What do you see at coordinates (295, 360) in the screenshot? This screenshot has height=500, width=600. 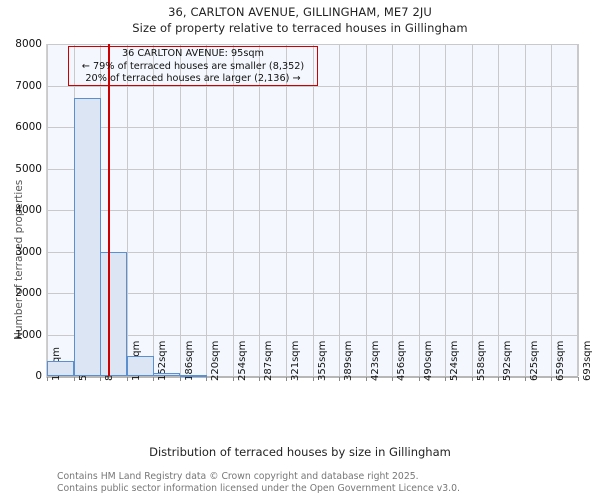 I see `x-axis-tick-label: 321sqm` at bounding box center [295, 360].